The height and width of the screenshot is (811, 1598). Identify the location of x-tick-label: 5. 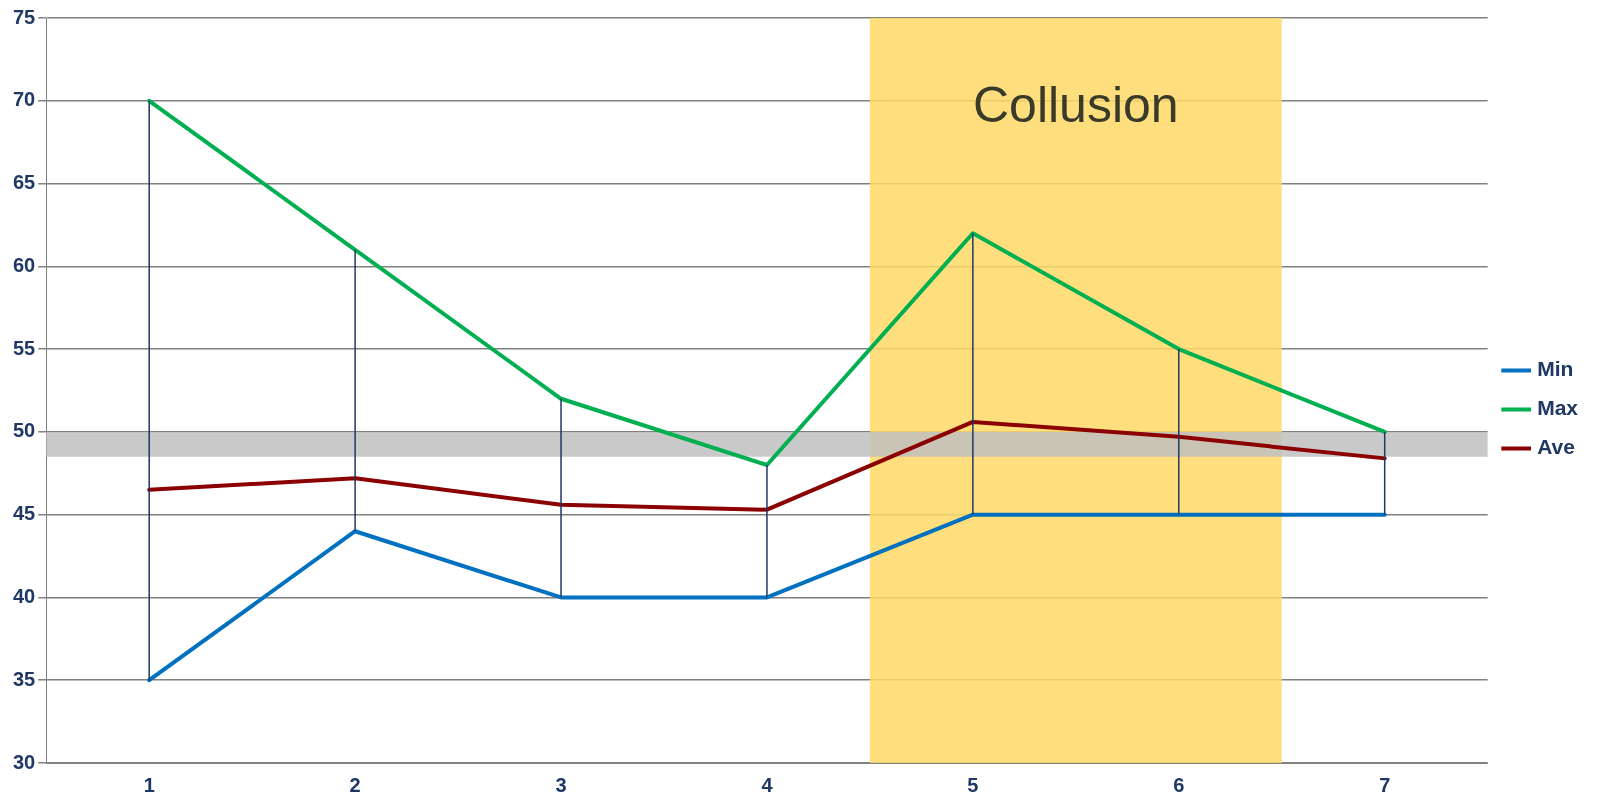
(973, 784).